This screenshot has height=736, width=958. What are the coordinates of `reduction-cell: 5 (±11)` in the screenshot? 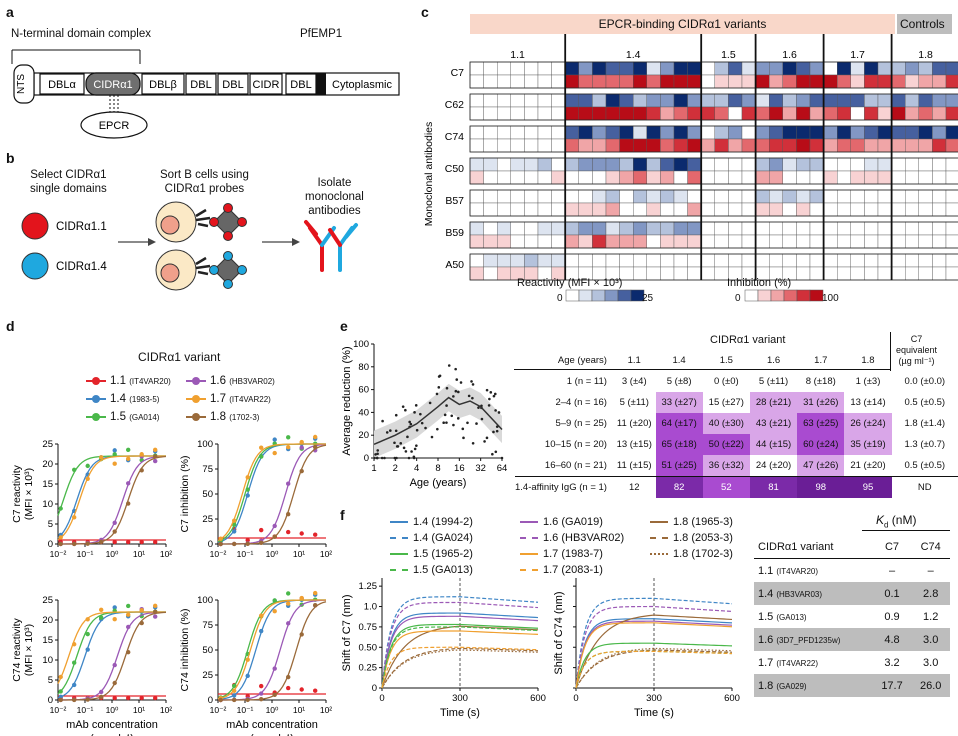 It's located at (634, 402).